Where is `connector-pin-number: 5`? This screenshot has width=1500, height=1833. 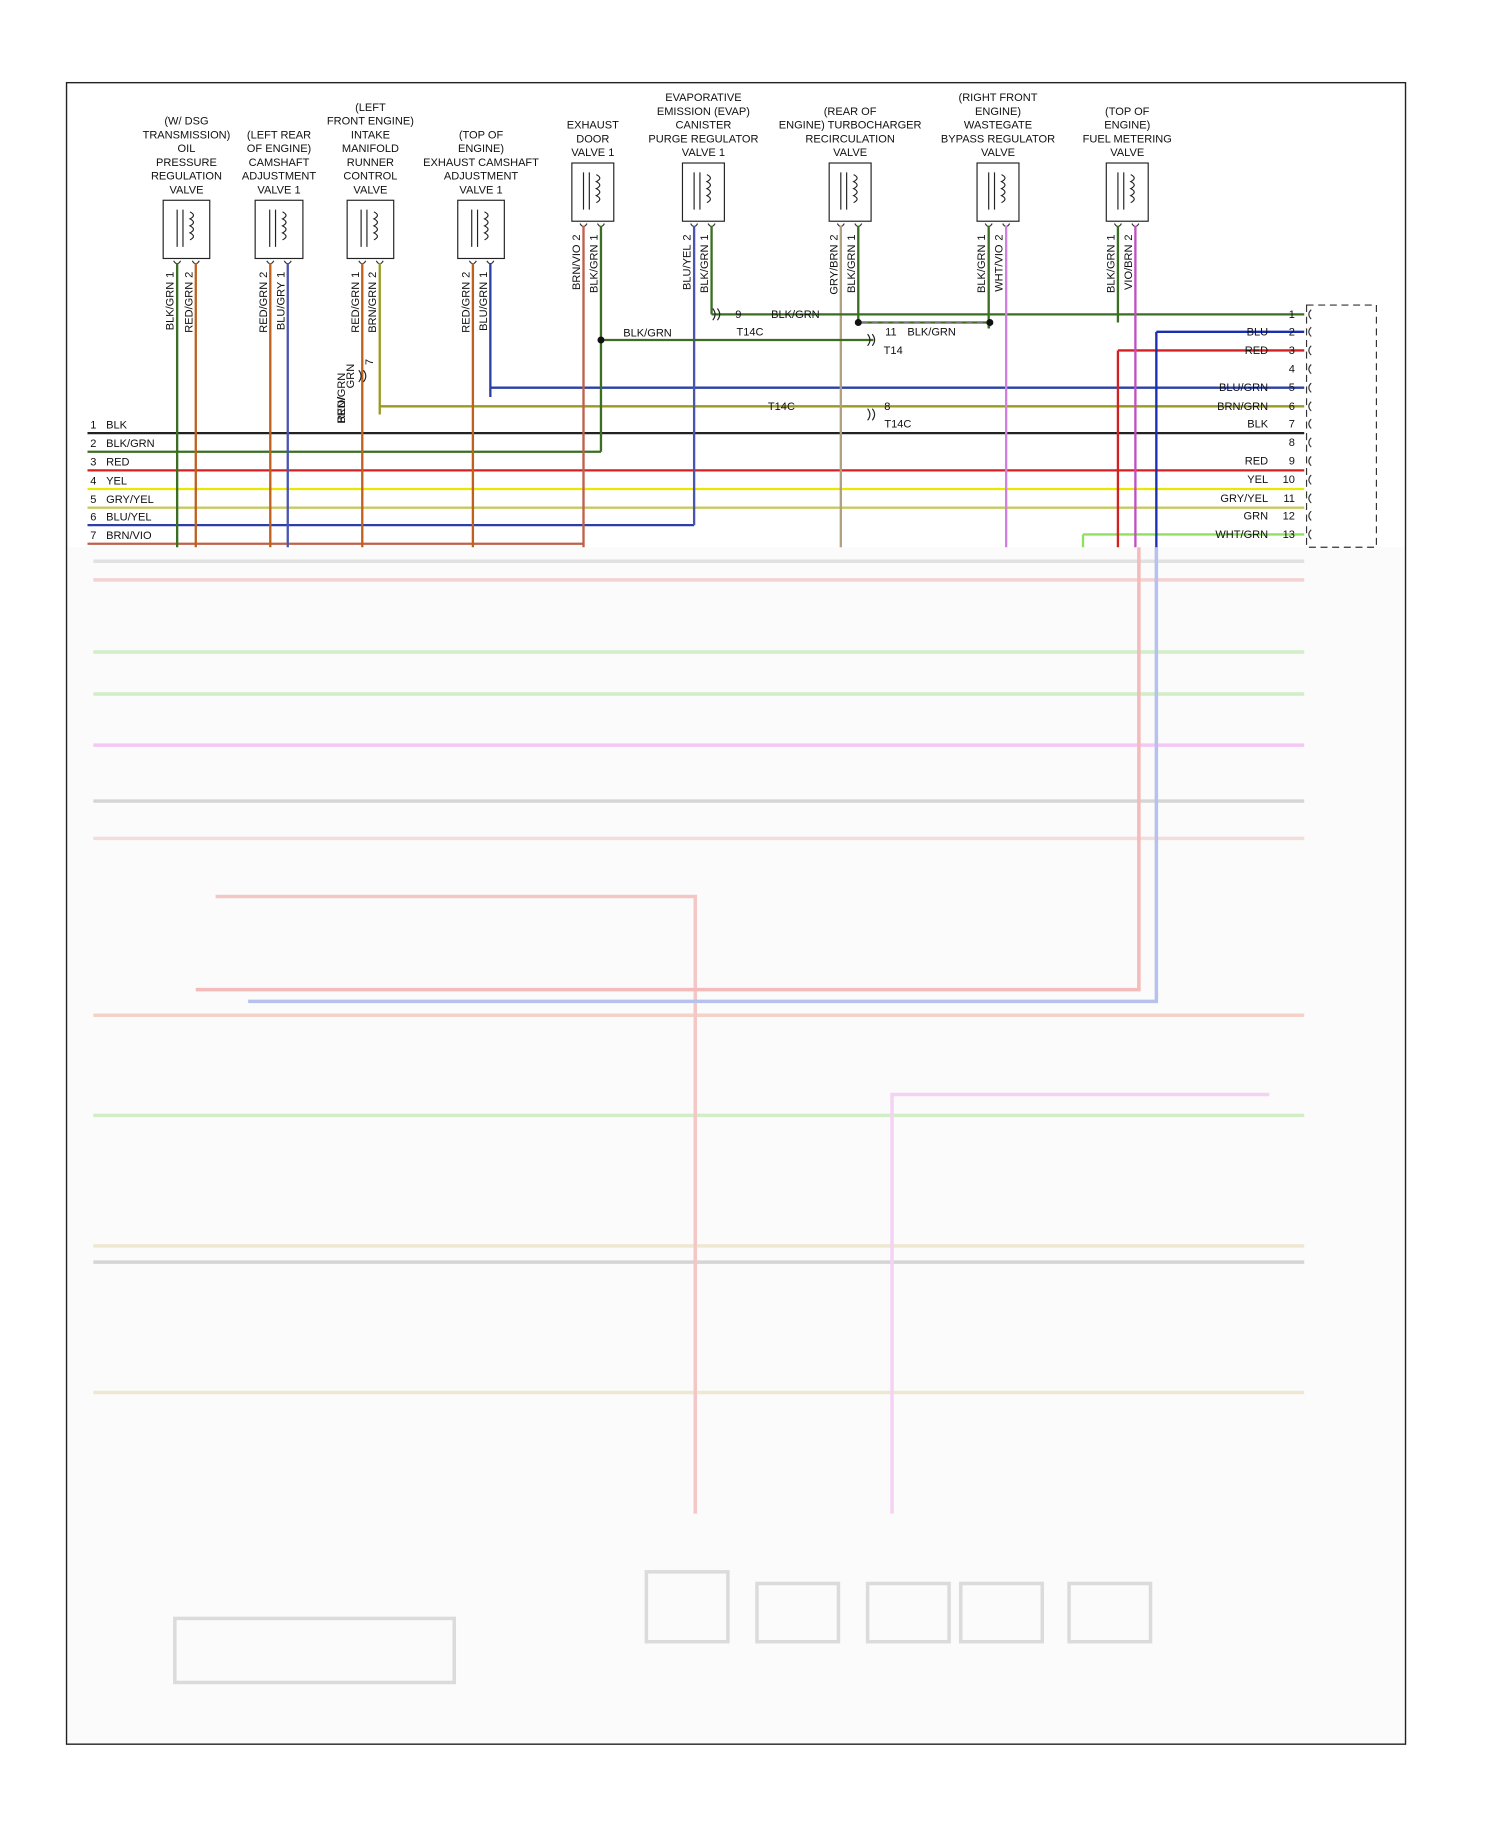 connector-pin-number: 5 is located at coordinates (1292, 388).